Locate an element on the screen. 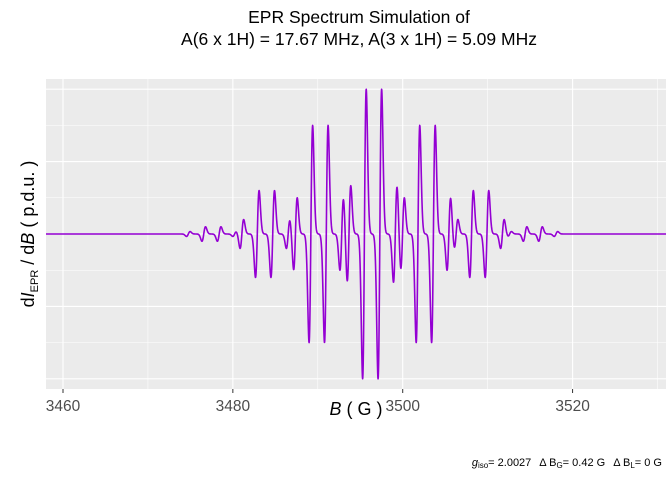  y-axis-title: dIEPR / dB ( p.d.u. ) is located at coordinates (29, 234).